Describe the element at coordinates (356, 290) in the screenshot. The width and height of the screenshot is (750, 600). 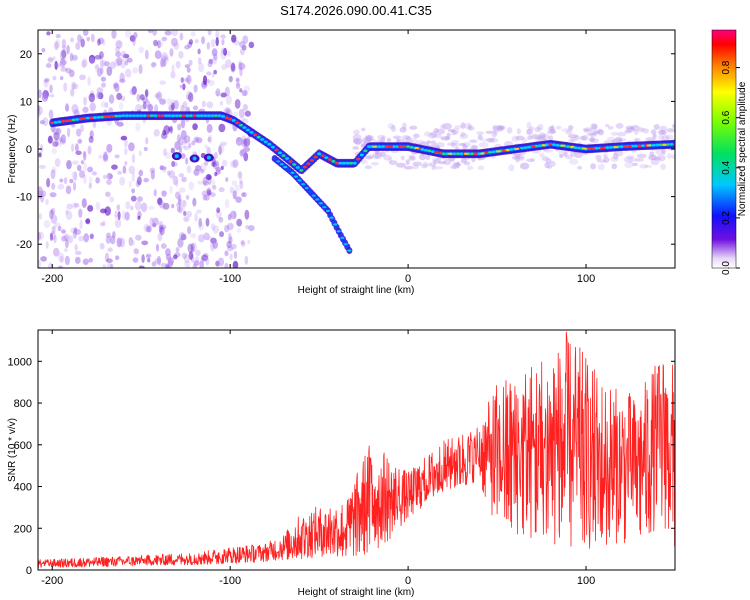
I see `spectrogram-x-label: Height of straight line (km)` at that location.